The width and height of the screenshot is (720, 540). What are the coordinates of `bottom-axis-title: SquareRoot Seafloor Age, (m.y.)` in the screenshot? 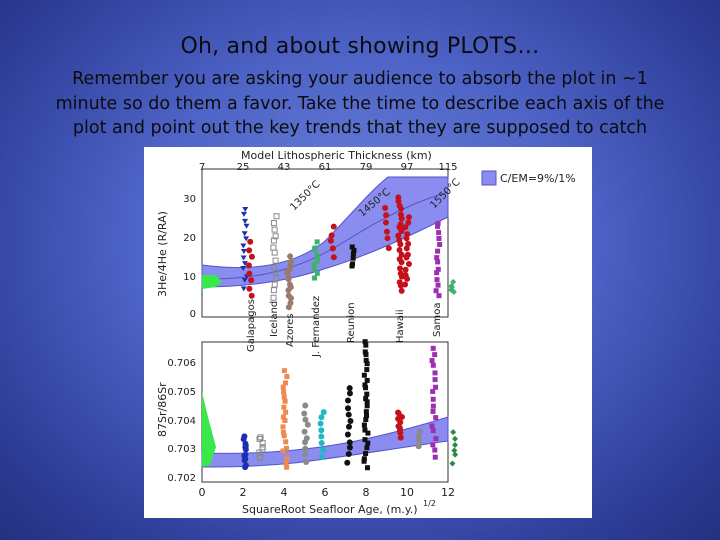 It's located at (330, 509).